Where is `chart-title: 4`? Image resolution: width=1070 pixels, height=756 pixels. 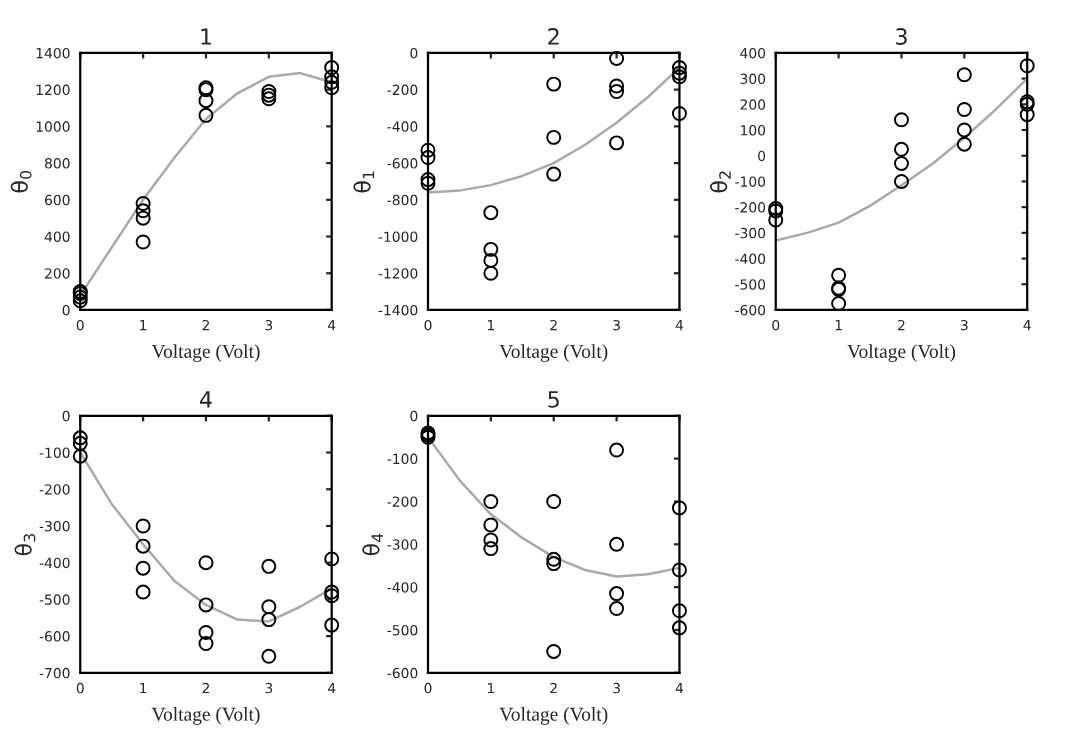 chart-title: 4 is located at coordinates (205, 399).